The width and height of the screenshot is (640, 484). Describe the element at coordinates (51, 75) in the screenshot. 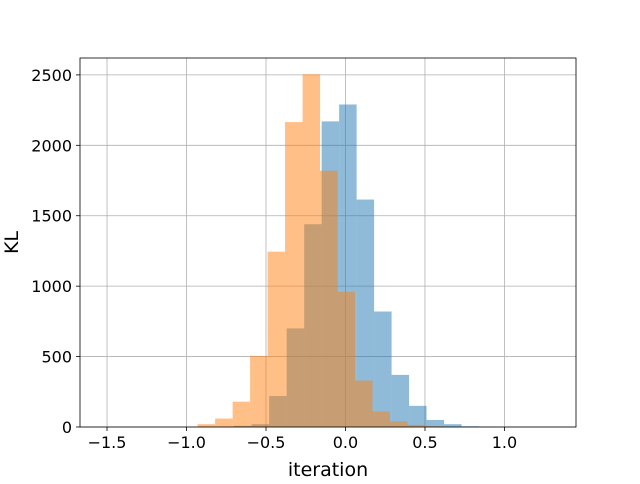

I see `y-tick-label: 2500` at that location.